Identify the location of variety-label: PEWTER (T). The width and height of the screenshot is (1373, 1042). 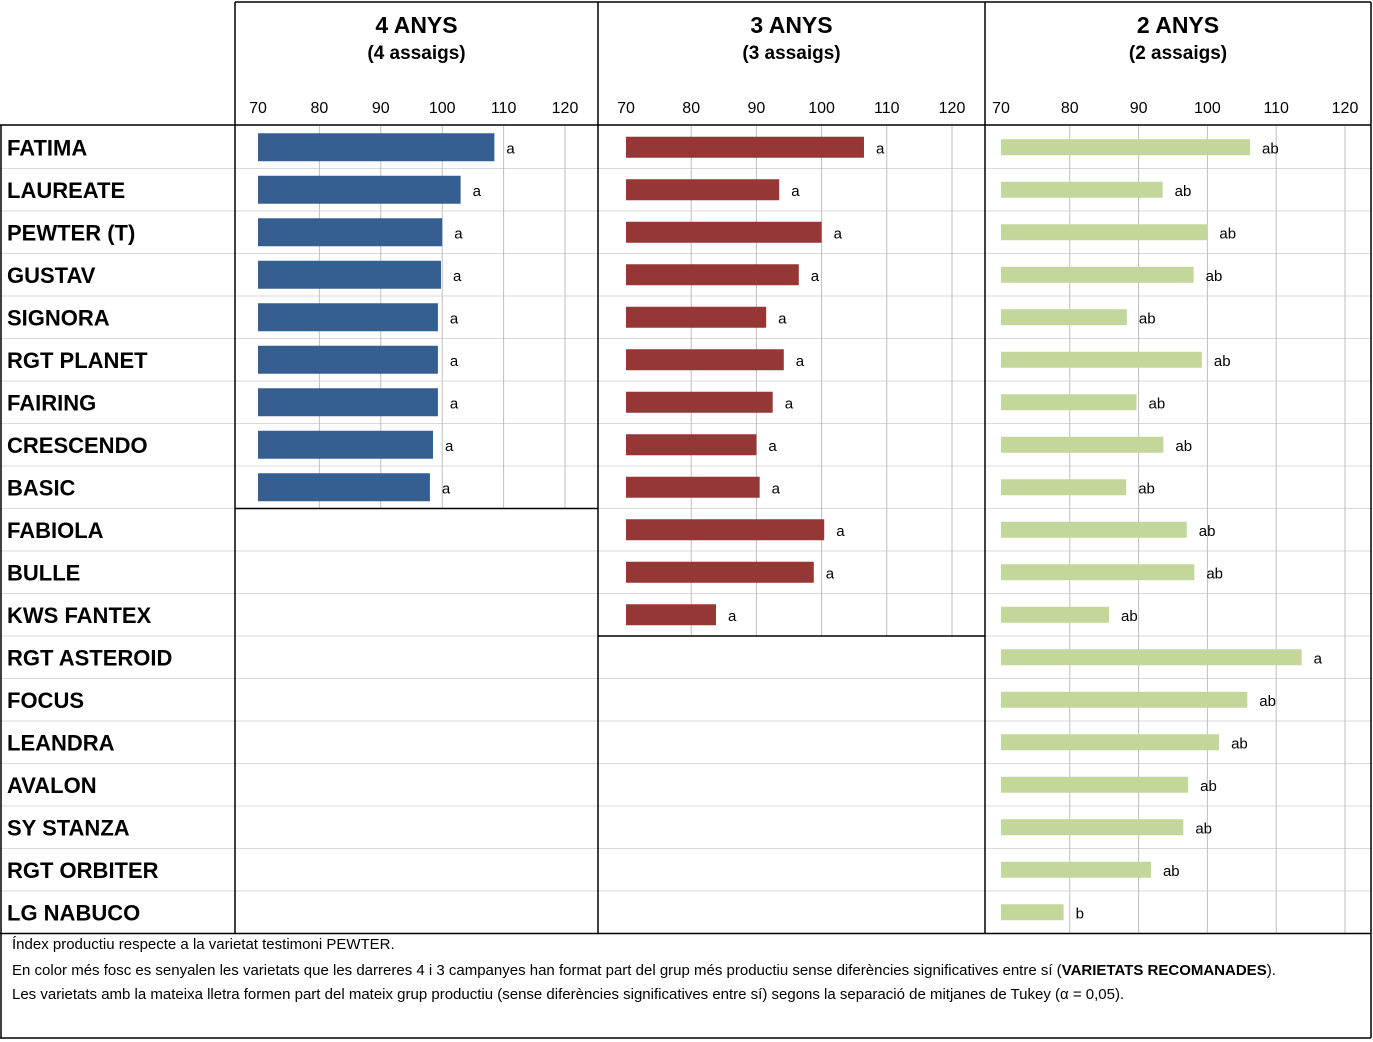
(71, 232).